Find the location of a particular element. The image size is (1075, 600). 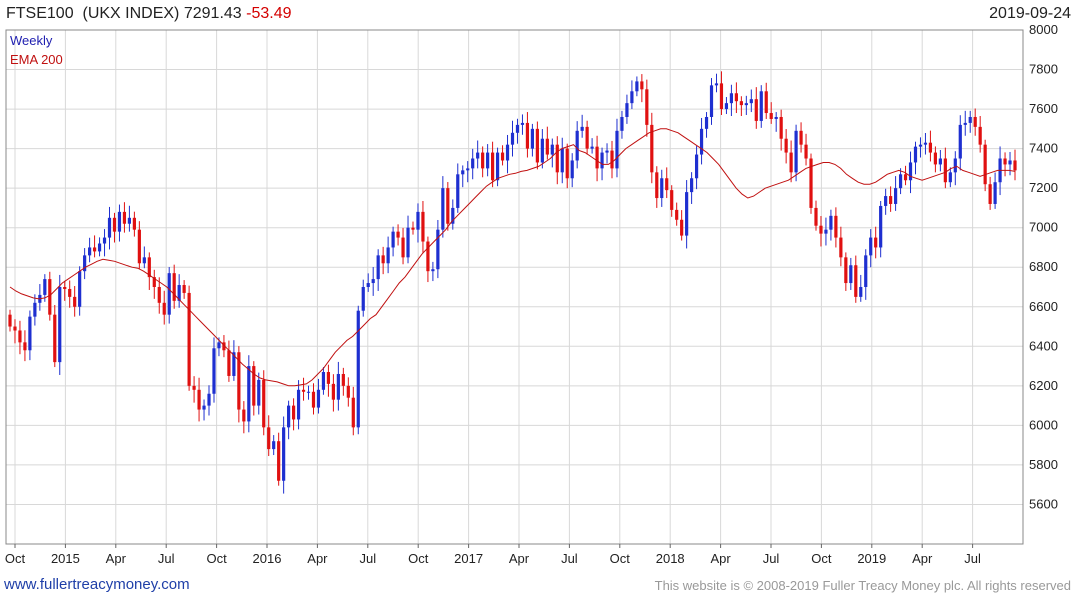

x-tick-label: 2016 is located at coordinates (267, 558).